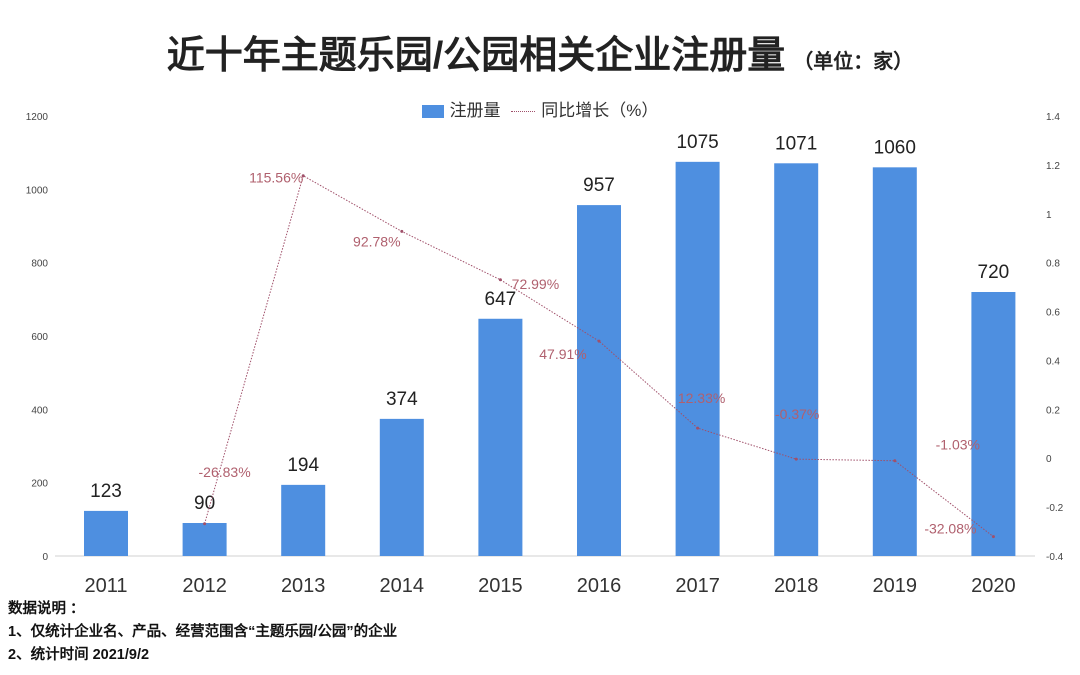 This screenshot has width=1080, height=675. What do you see at coordinates (476, 56) in the screenshot?
I see `title-main: 近十年主题乐园/公园相关企业注册量` at bounding box center [476, 56].